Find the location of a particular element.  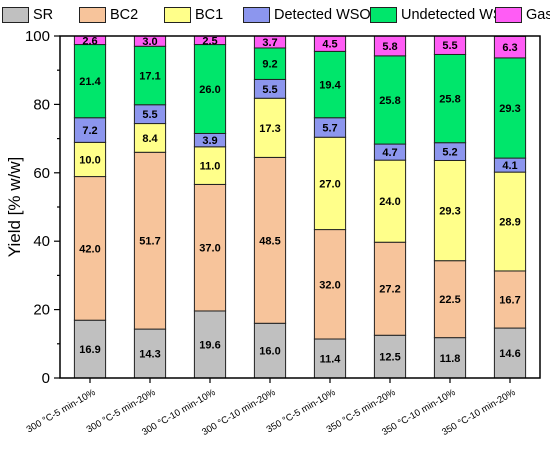

data-label: 11.4 is located at coordinates (331, 360).